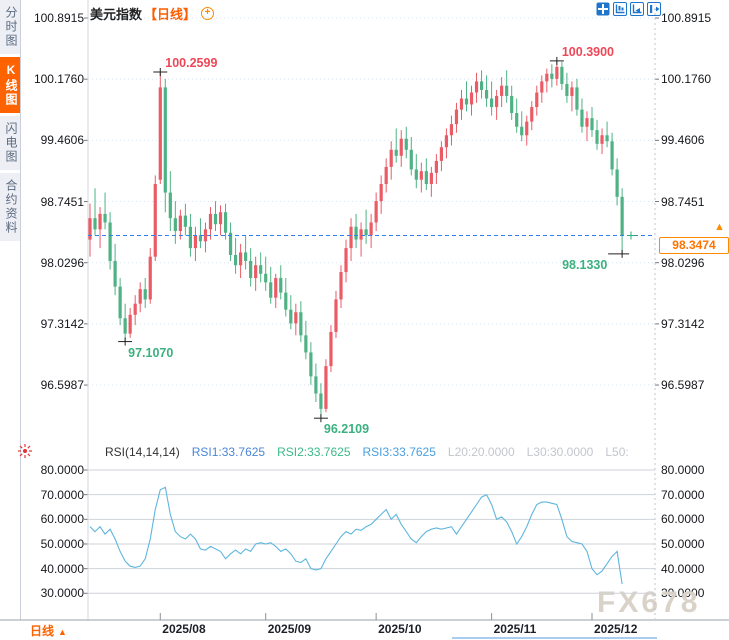 Image resolution: width=729 pixels, height=640 pixels. Describe the element at coordinates (603, 9) in the screenshot. I see `pan-icon` at that location.